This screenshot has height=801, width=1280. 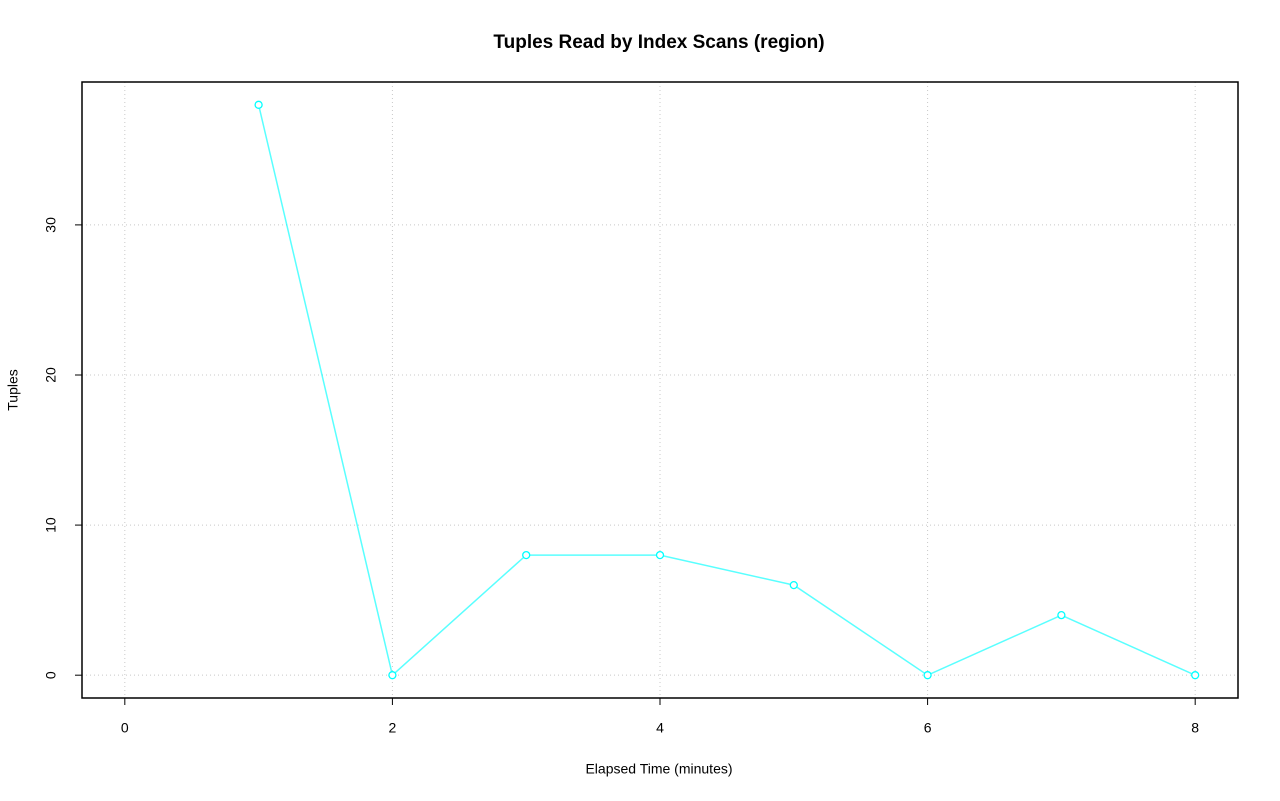 I want to click on y-tick-label: 30, so click(x=51, y=225).